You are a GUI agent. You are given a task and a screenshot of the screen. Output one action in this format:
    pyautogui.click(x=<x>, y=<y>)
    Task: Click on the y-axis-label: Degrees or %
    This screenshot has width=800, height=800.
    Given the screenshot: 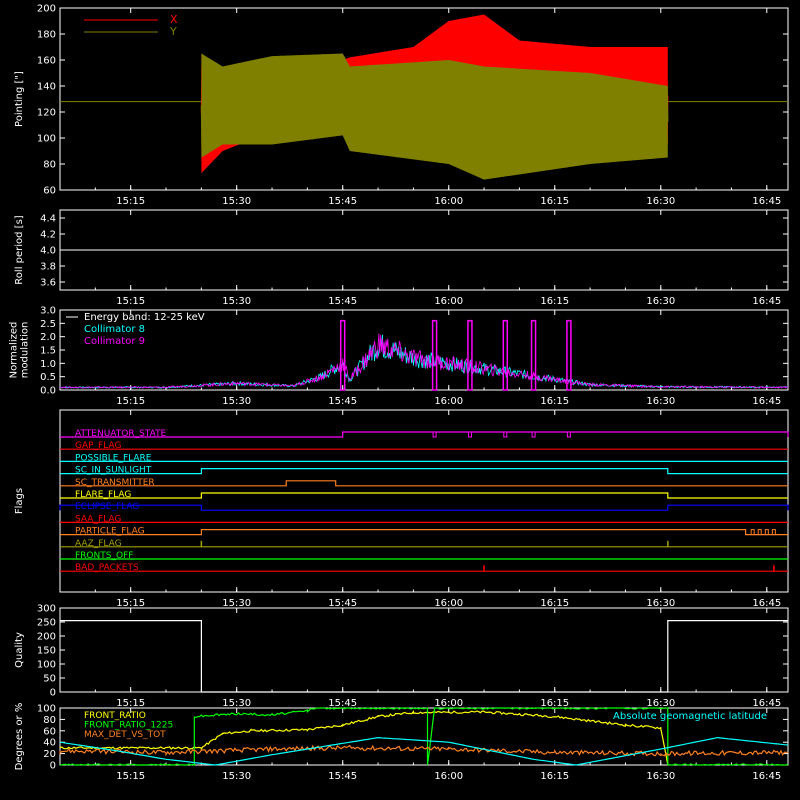 What is the action you would take?
    pyautogui.click(x=19, y=737)
    